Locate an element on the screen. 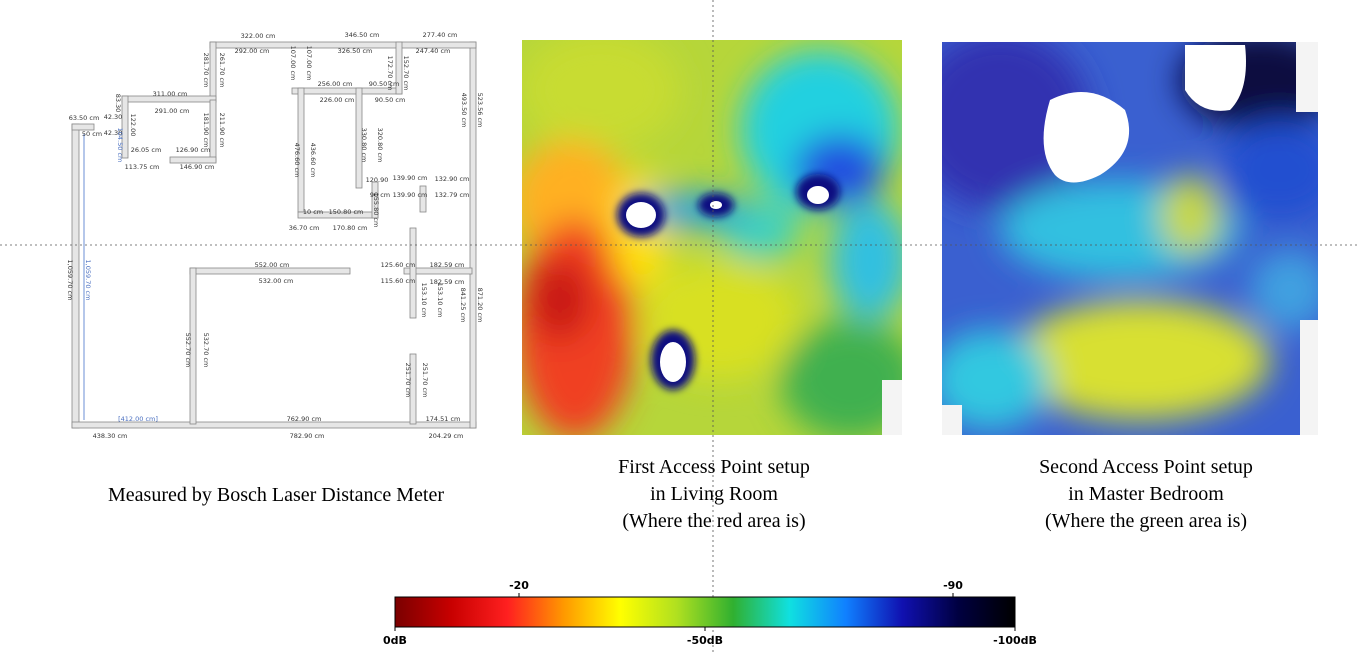 The height and width of the screenshot is (655, 1359). dimension-label: 552.70 cm is located at coordinates (188, 350).